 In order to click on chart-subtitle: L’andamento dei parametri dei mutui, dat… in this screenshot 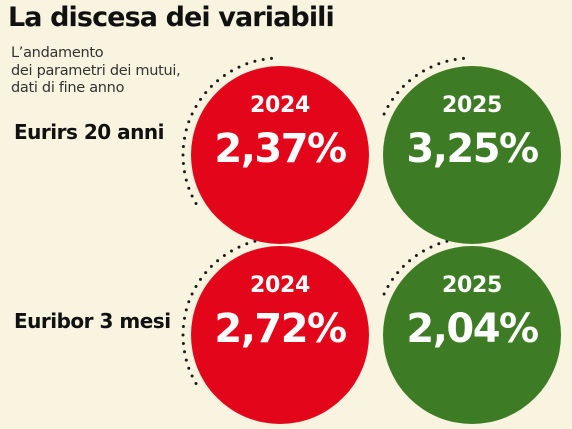, I will do `click(96, 71)`.